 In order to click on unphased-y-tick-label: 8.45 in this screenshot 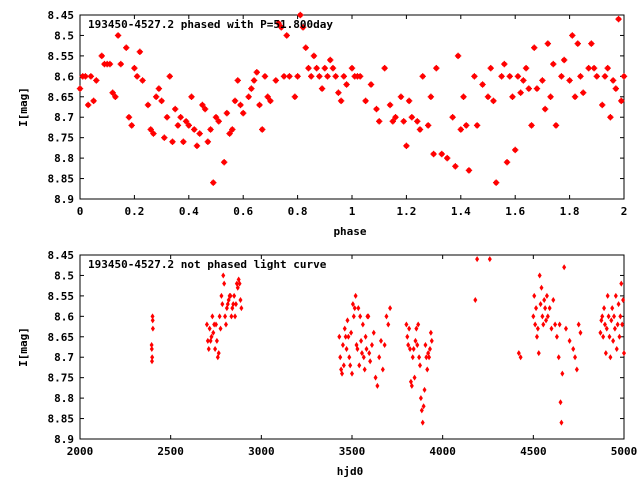, I will do `click(61, 255)`.